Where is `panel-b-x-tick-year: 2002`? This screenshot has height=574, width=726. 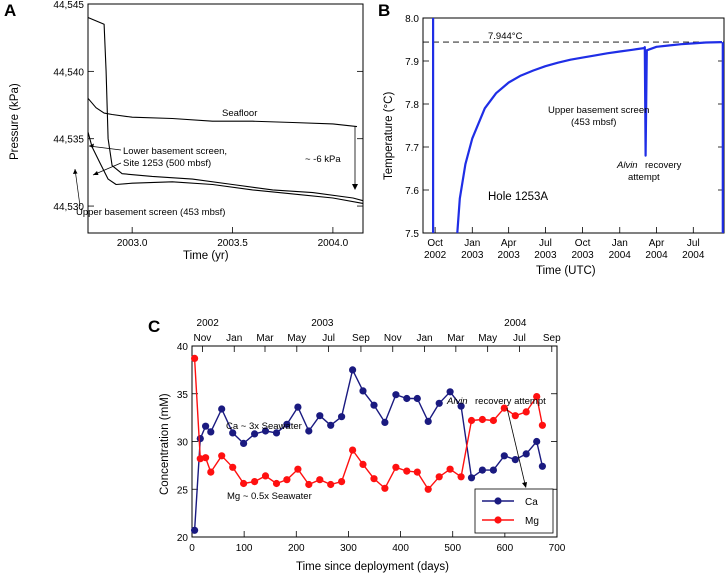 panel-b-x-tick-year: 2002 is located at coordinates (435, 255).